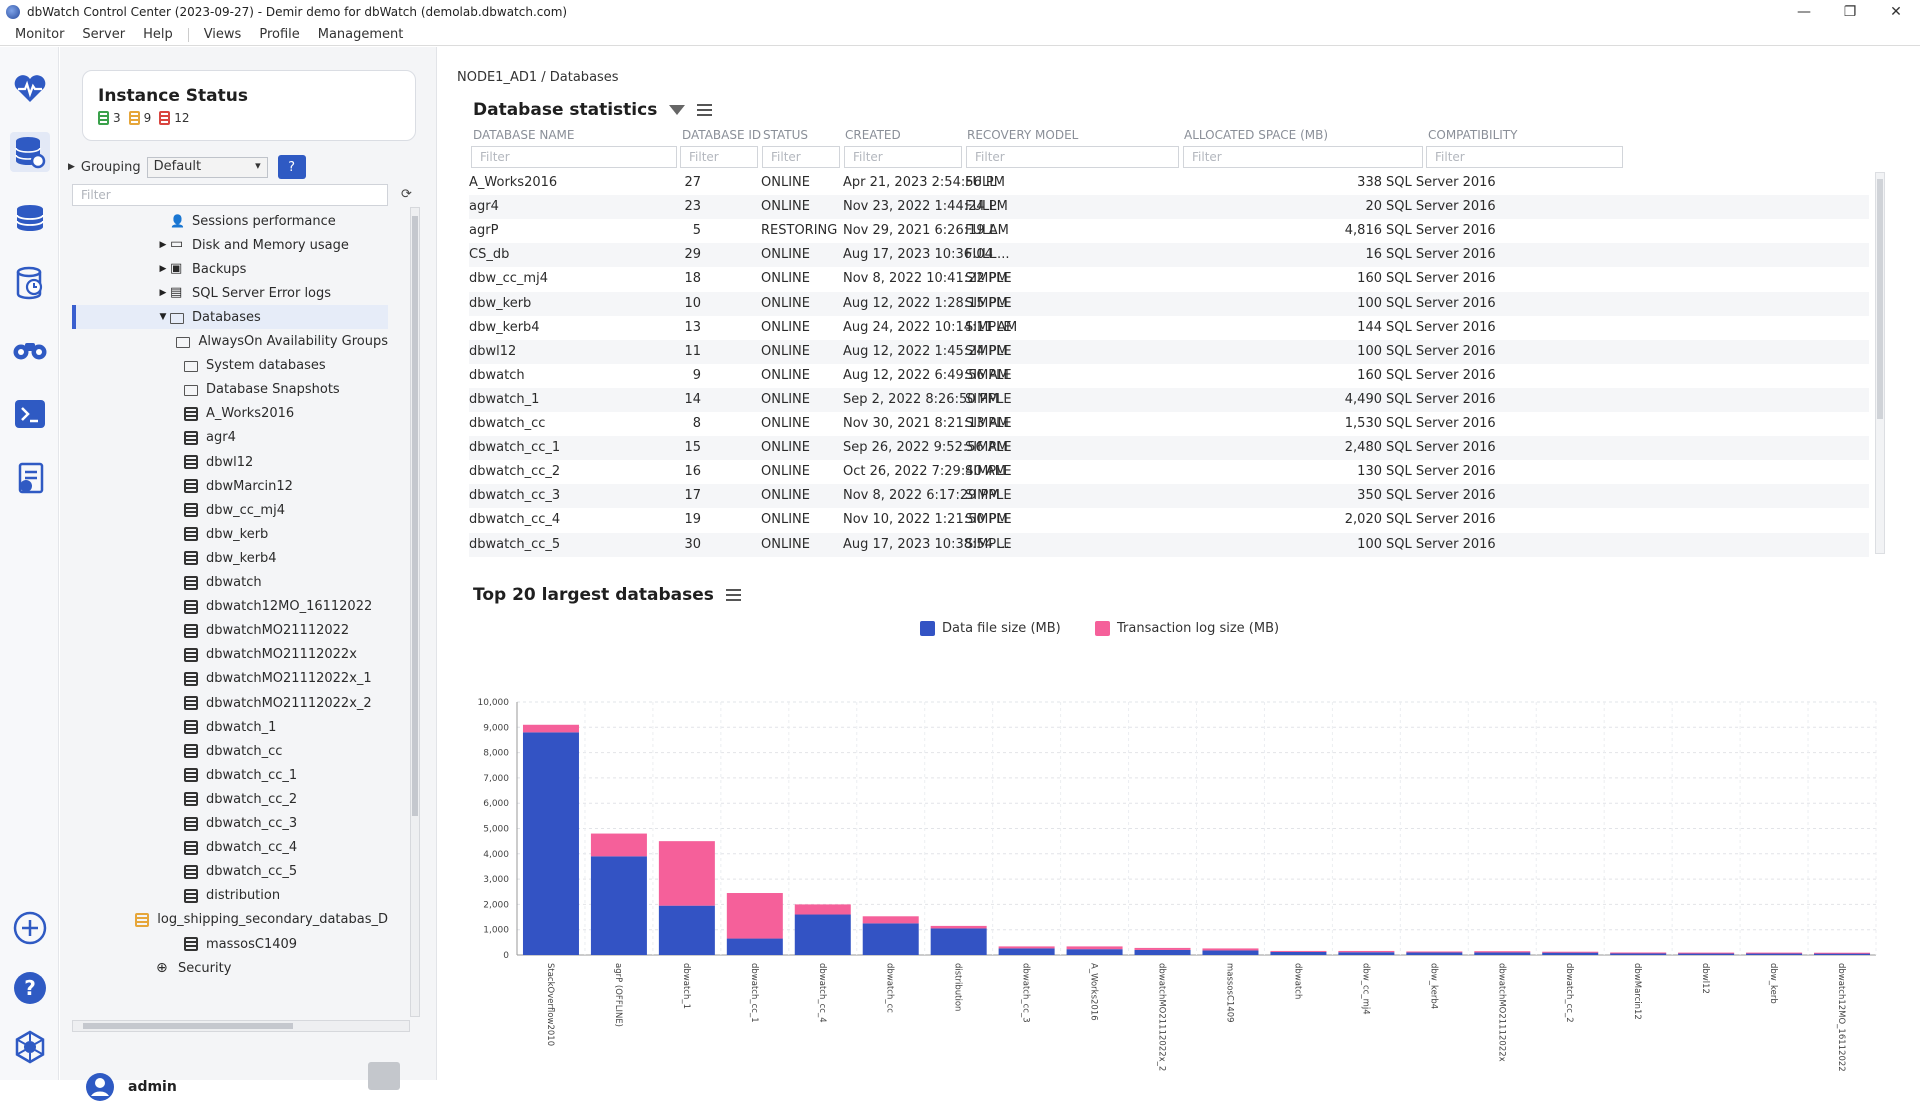  What do you see at coordinates (230, 510) in the screenshot?
I see `tree-node-dbw-cc-mj4: dbw_cc_mj4` at bounding box center [230, 510].